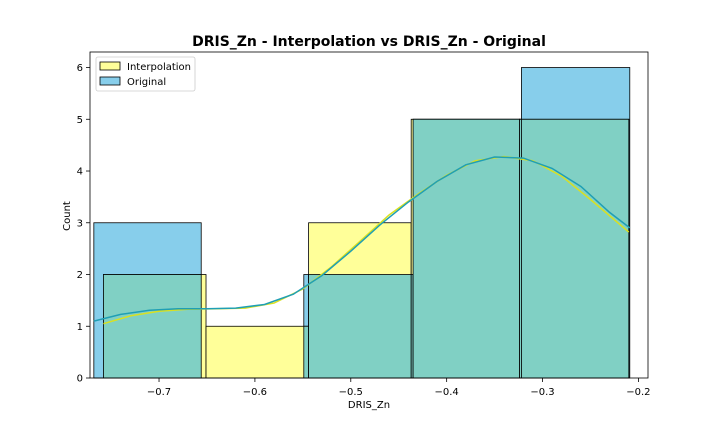 This screenshot has width=720, height=432. What do you see at coordinates (80, 275) in the screenshot?
I see `y-tick-label: 2` at bounding box center [80, 275].